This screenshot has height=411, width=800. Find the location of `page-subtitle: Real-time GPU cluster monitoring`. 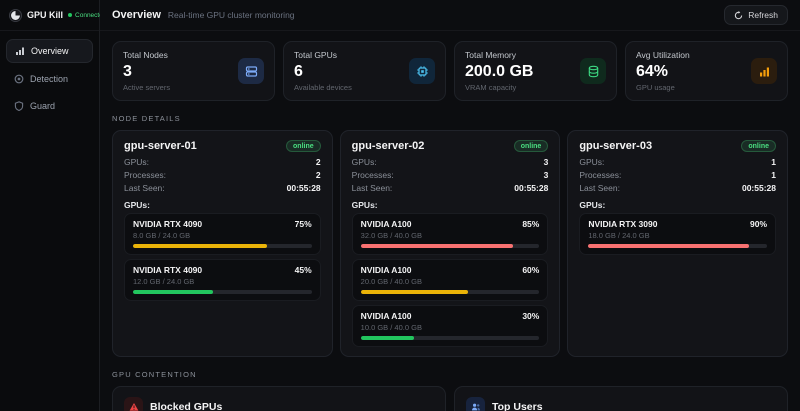

page-subtitle: Real-time GPU cluster monitoring is located at coordinates (231, 15).